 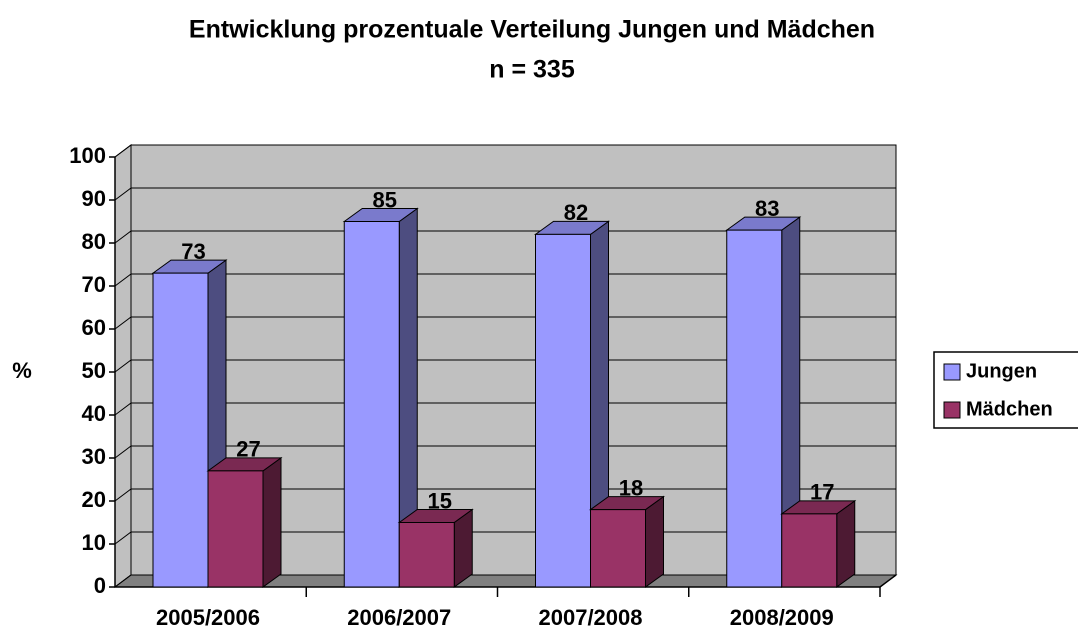 I want to click on x-tick-label: 2006/2007, so click(x=399, y=617).